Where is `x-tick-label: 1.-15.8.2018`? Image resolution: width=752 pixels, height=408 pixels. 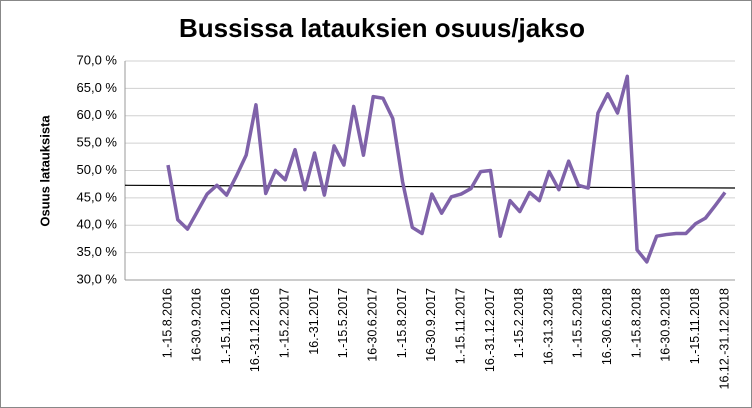
x-tick-label: 1.-15.8.2018 is located at coordinates (636, 323).